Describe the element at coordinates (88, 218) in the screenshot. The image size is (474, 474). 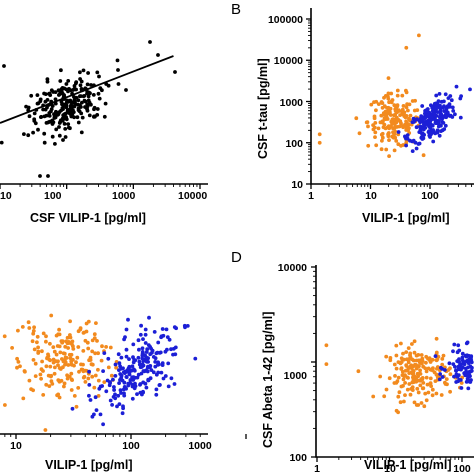
I see `panel-a-xlabel: CSF VILIP-1 [pg/ml]` at that location.